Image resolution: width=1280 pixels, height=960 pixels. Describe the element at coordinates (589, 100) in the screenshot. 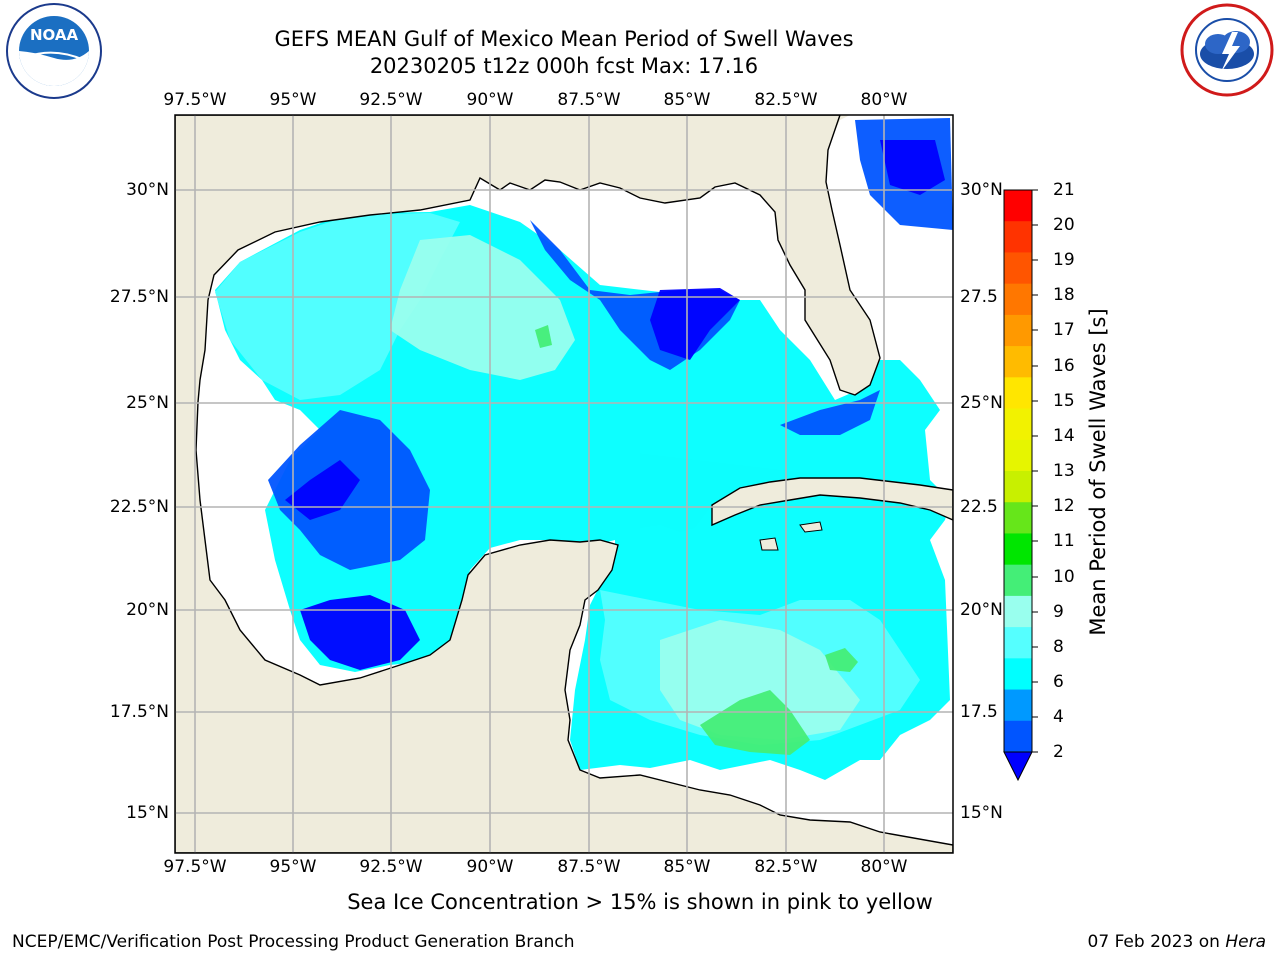

I see `lon-label-top: 87.5°W` at that location.